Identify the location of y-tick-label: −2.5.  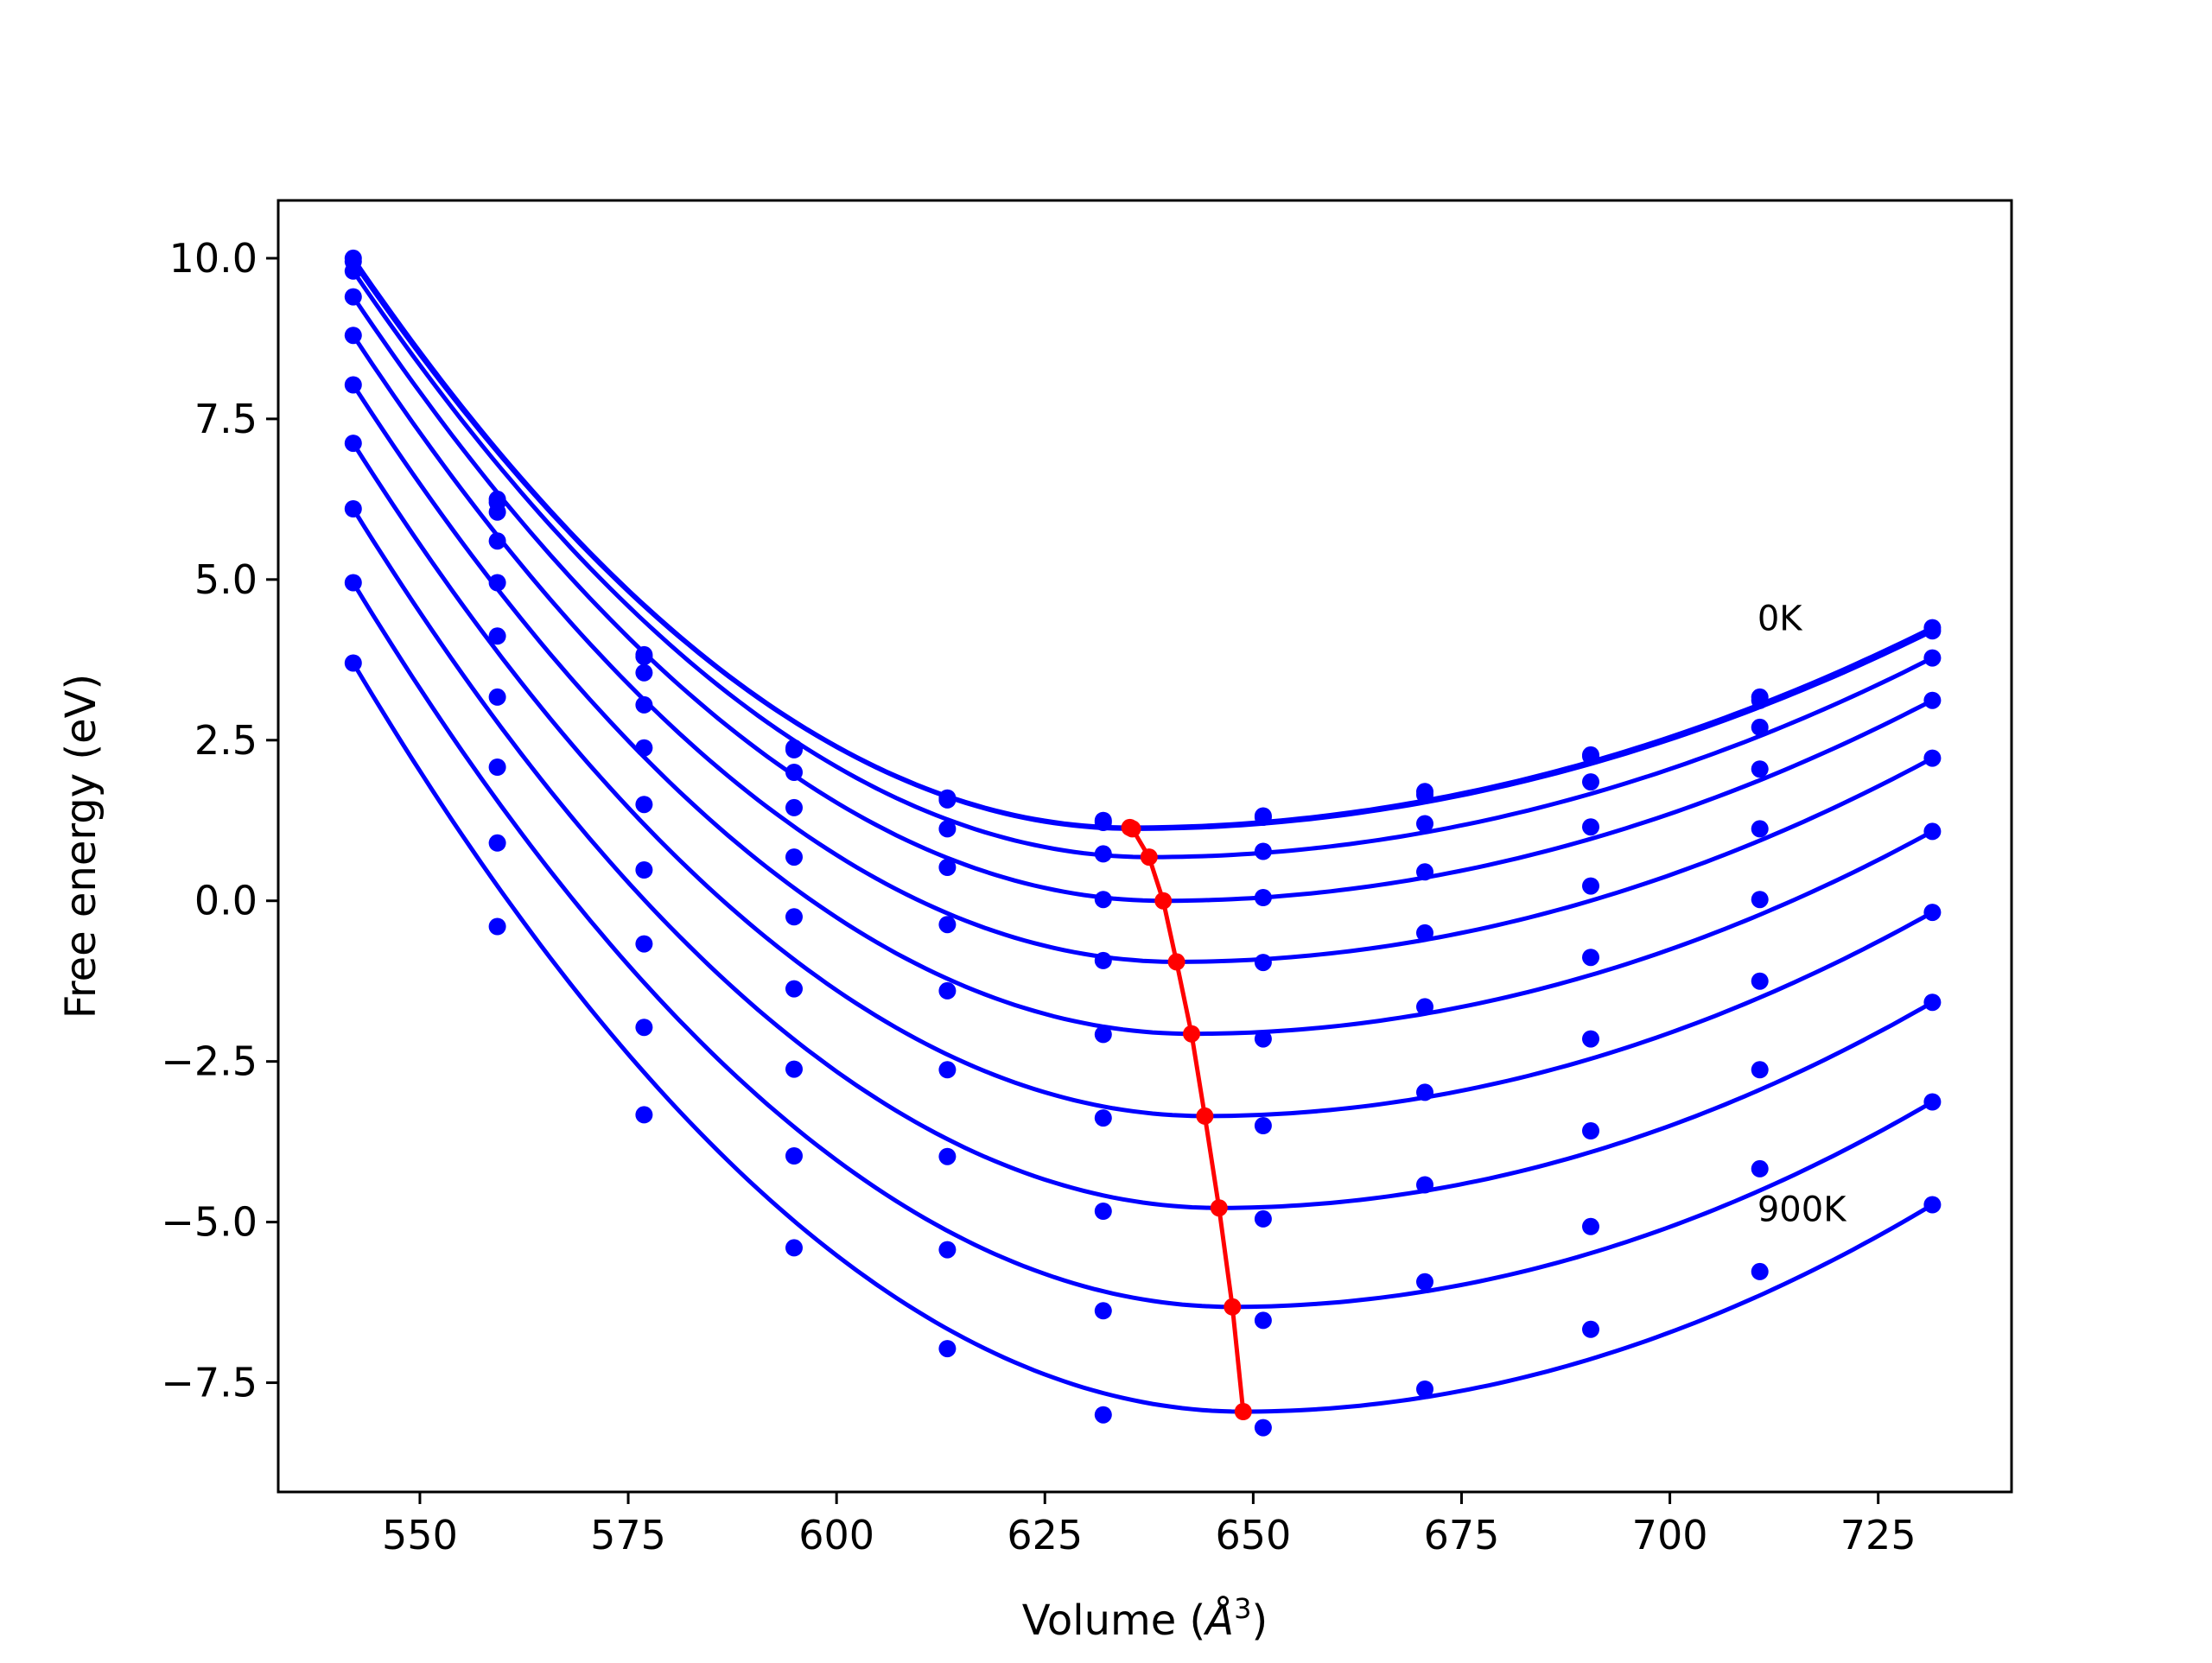
(209, 1062).